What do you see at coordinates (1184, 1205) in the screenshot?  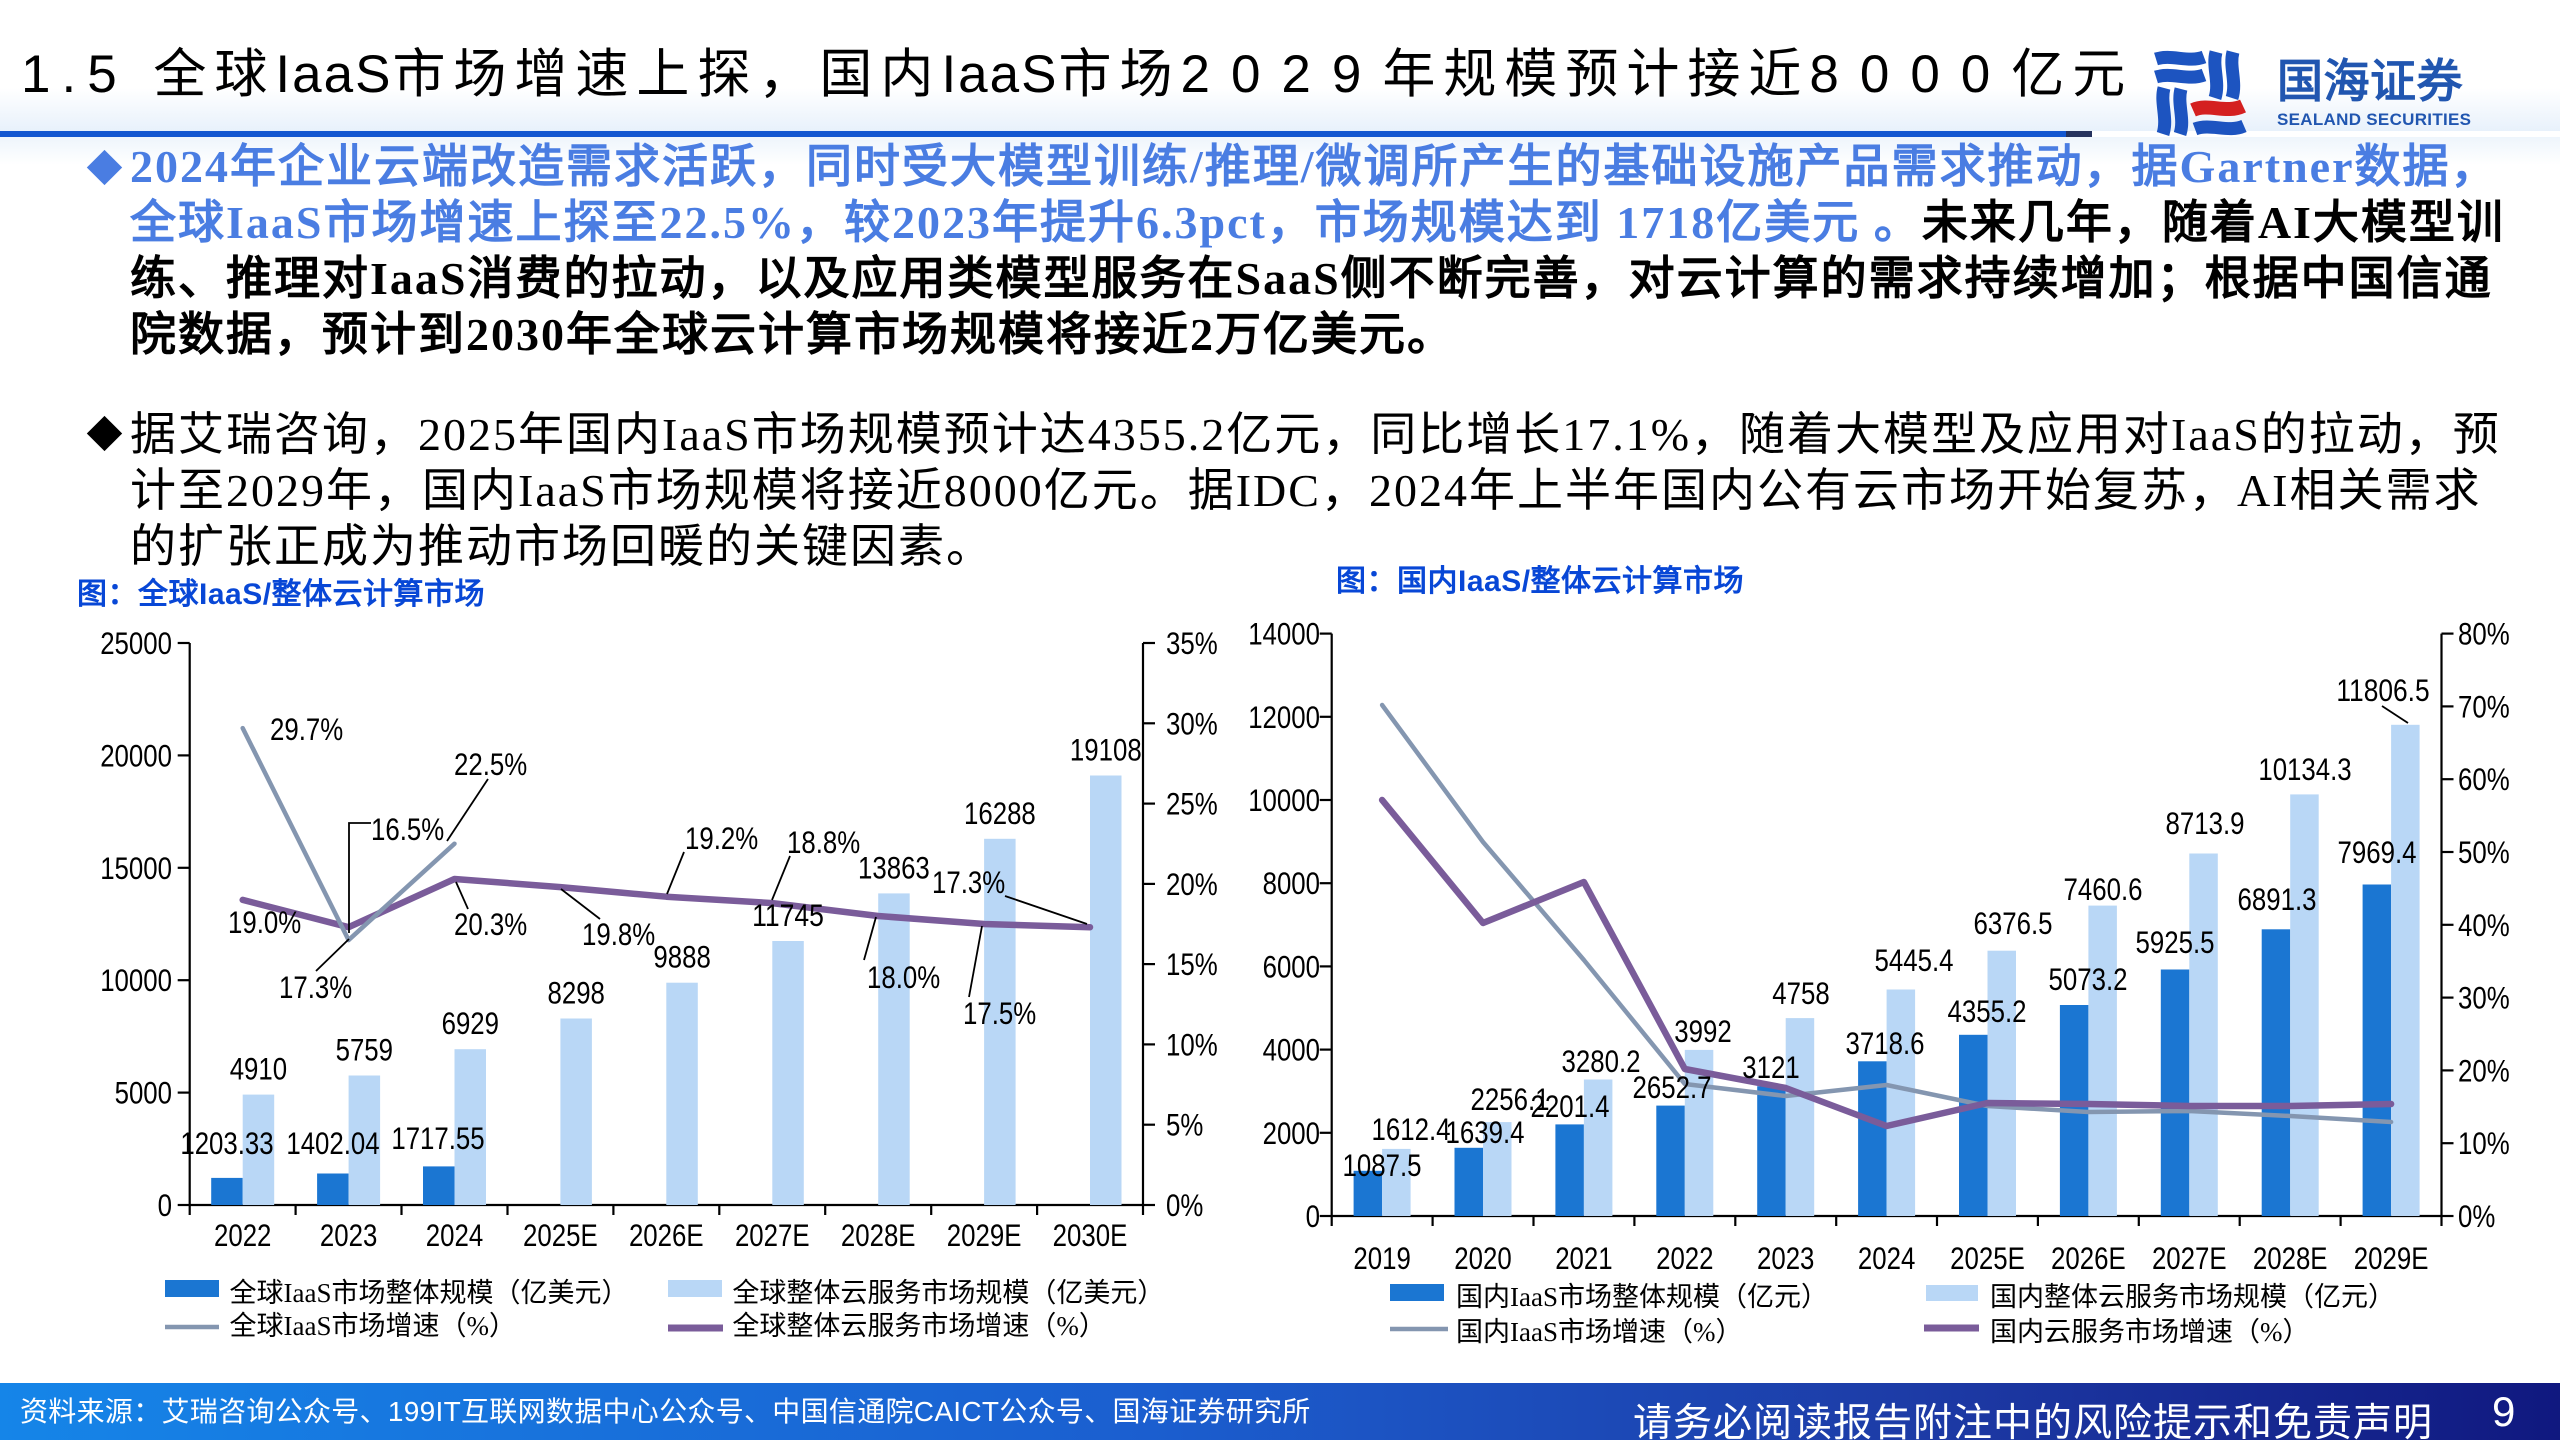 I see `svg-text: 0%` at bounding box center [1184, 1205].